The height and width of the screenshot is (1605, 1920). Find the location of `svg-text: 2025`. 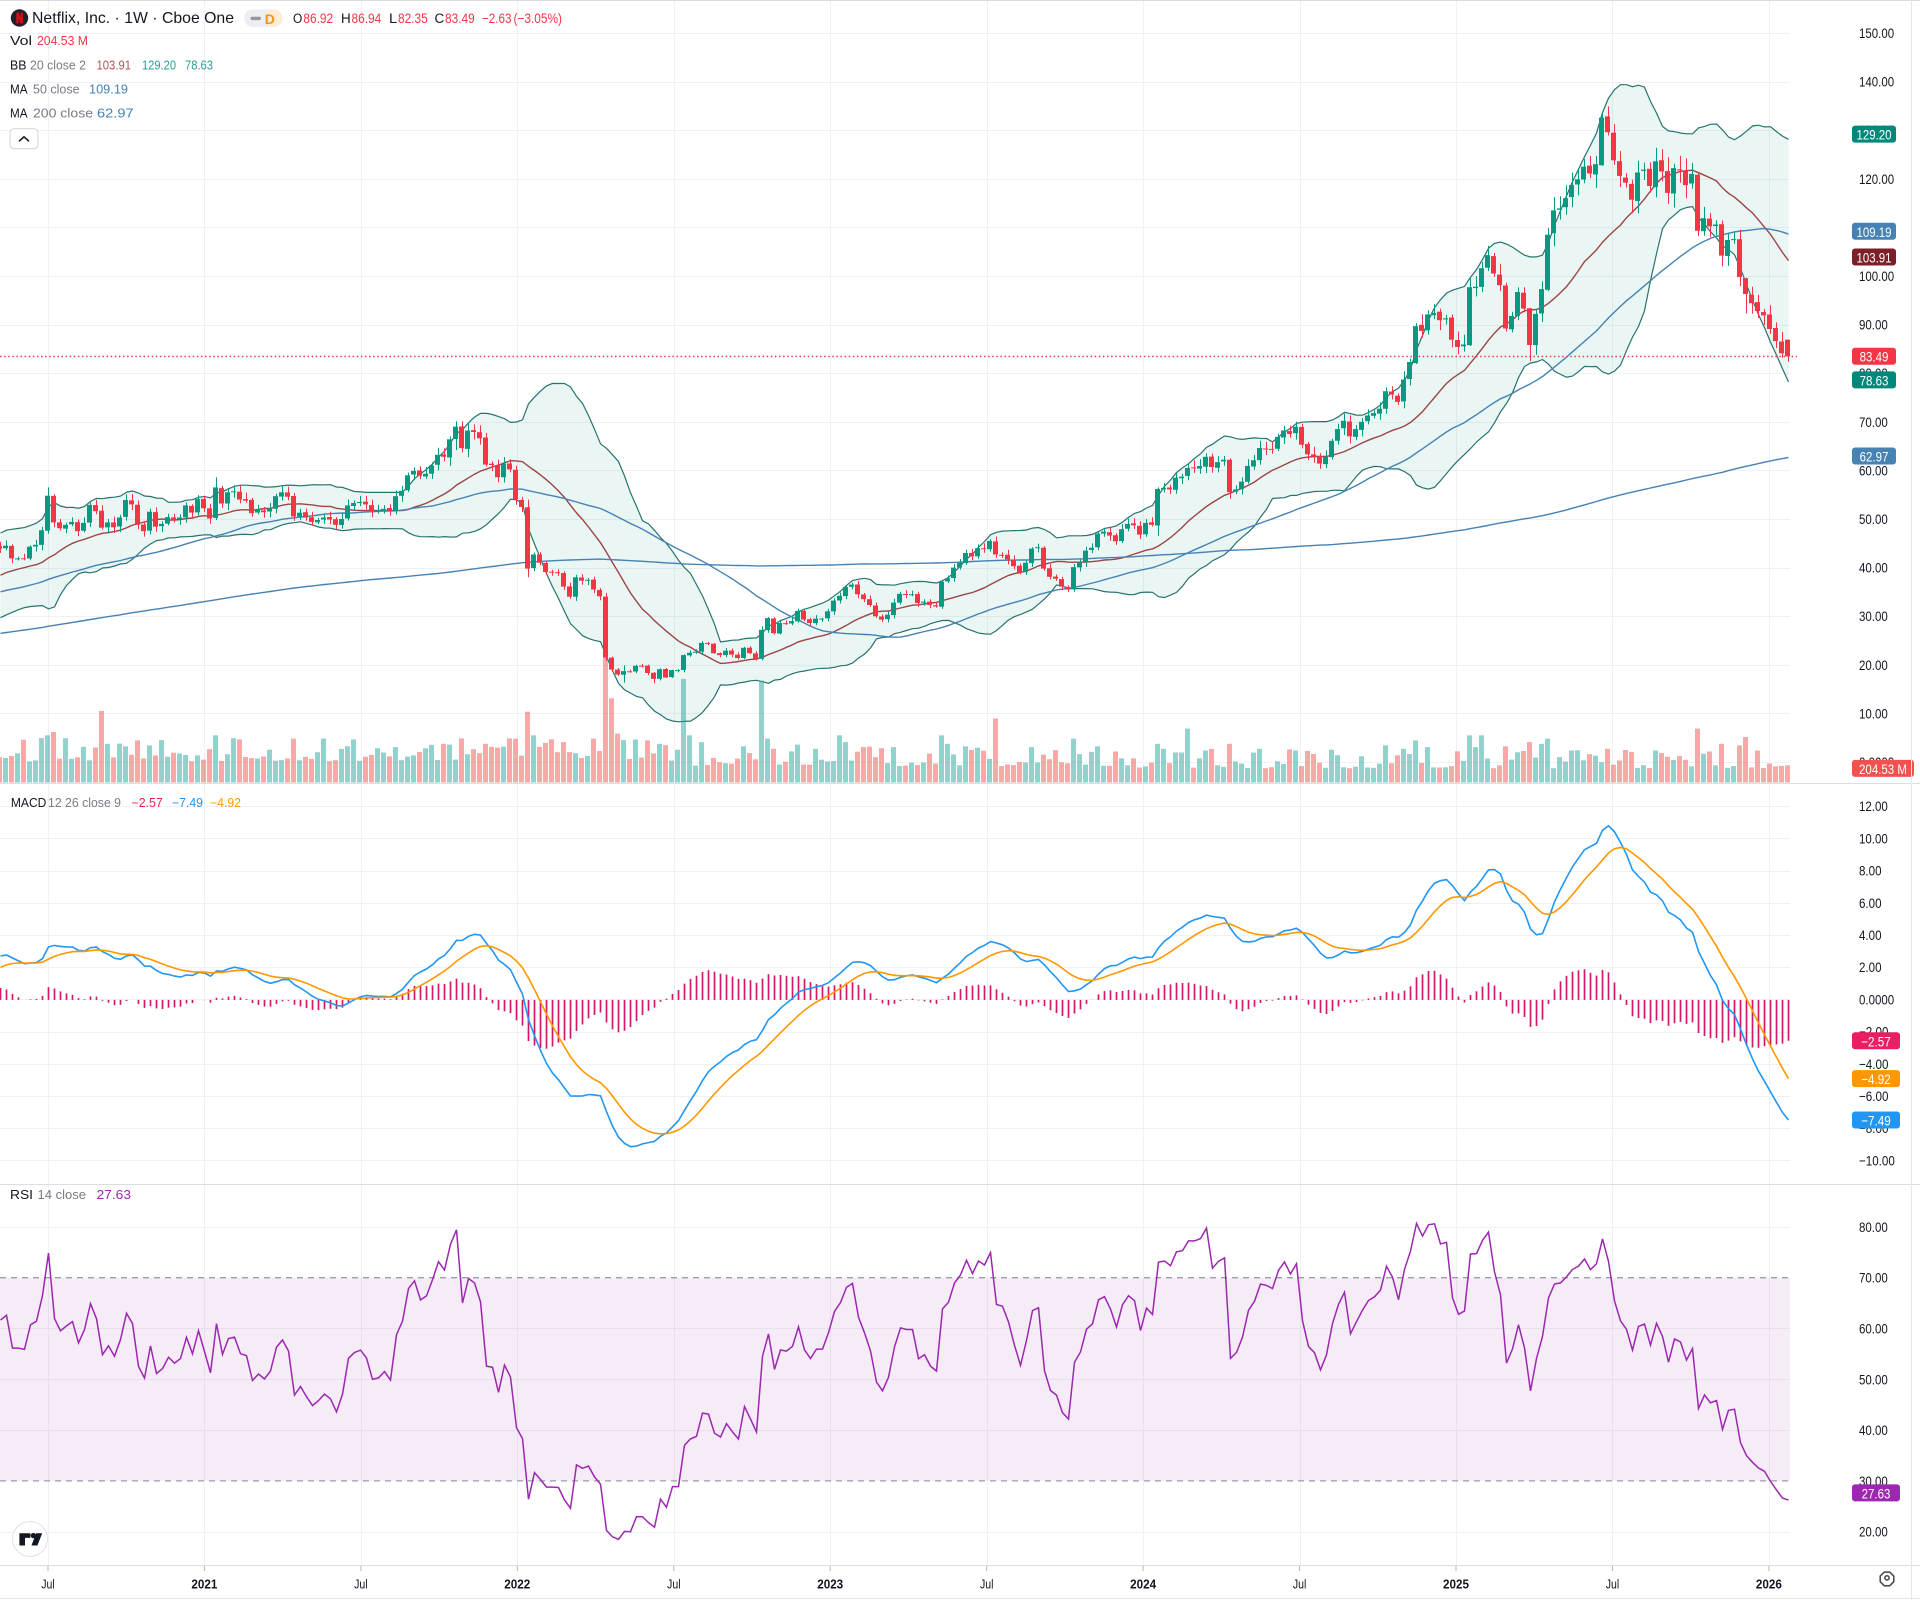

svg-text: 2025 is located at coordinates (1456, 1584).